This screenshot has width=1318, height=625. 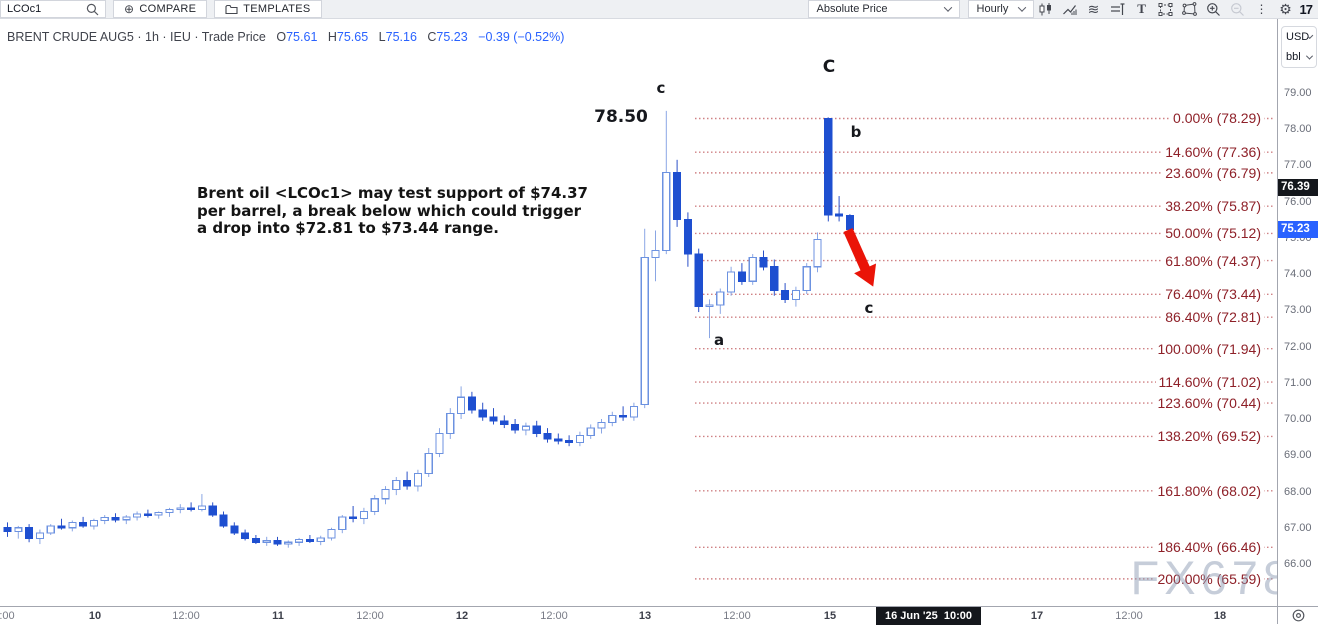 What do you see at coordinates (1214, 9) in the screenshot?
I see `zoom-in-icon` at bounding box center [1214, 9].